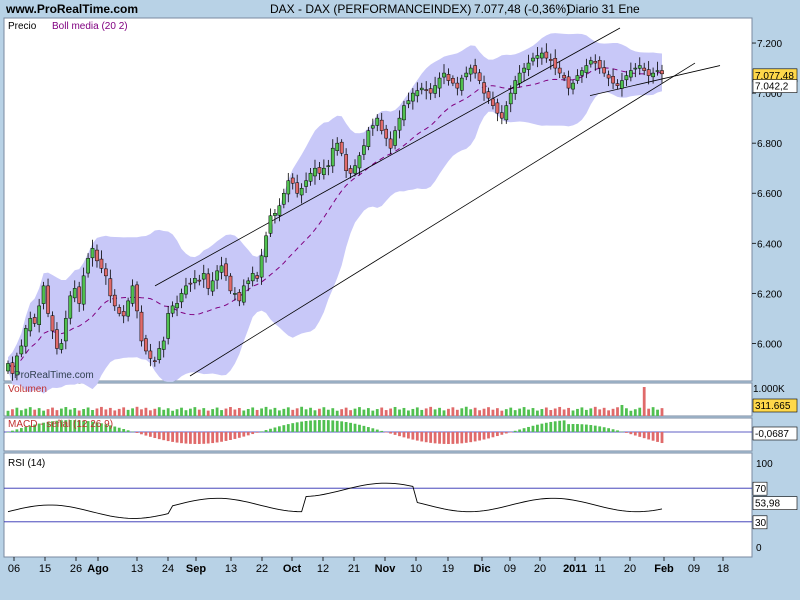 This screenshot has height=600, width=800. Describe the element at coordinates (772, 434) in the screenshot. I see `macd-last-tag: -0,0687` at that location.